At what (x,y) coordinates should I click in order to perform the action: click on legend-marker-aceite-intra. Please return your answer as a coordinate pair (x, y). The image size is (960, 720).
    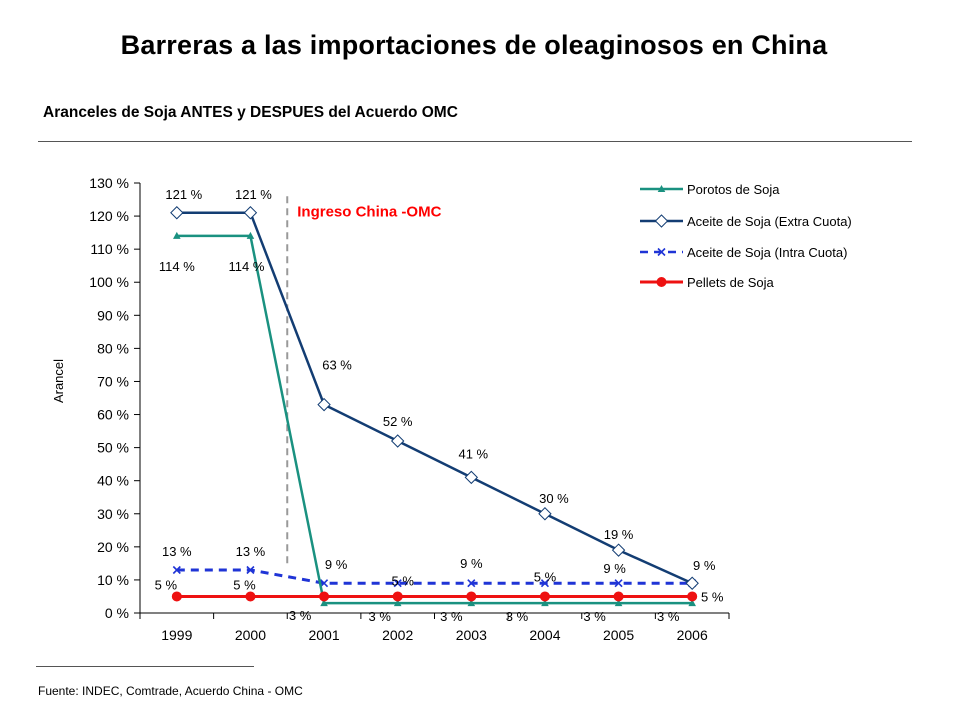
    Looking at the image, I should click on (661, 252).